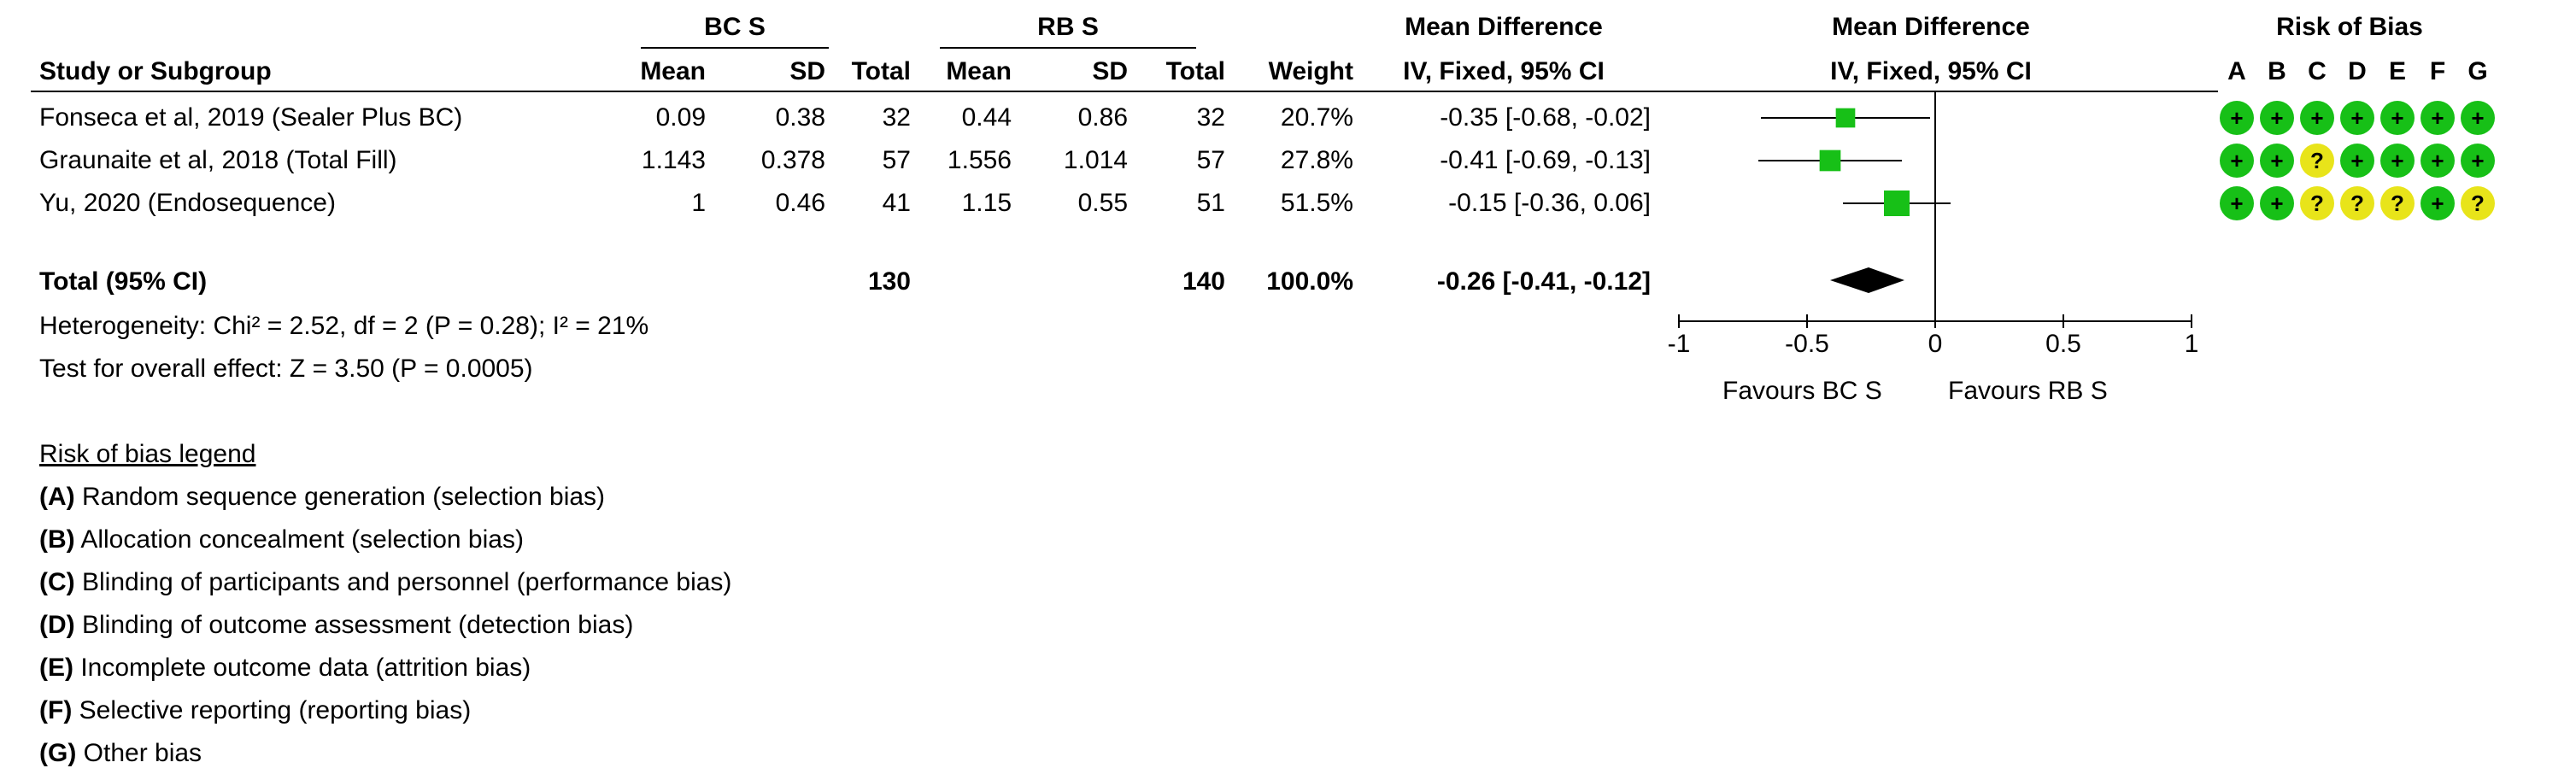 The height and width of the screenshot is (774, 2576). What do you see at coordinates (800, 118) in the screenshot?
I see `sd1-cell: 0.38` at bounding box center [800, 118].